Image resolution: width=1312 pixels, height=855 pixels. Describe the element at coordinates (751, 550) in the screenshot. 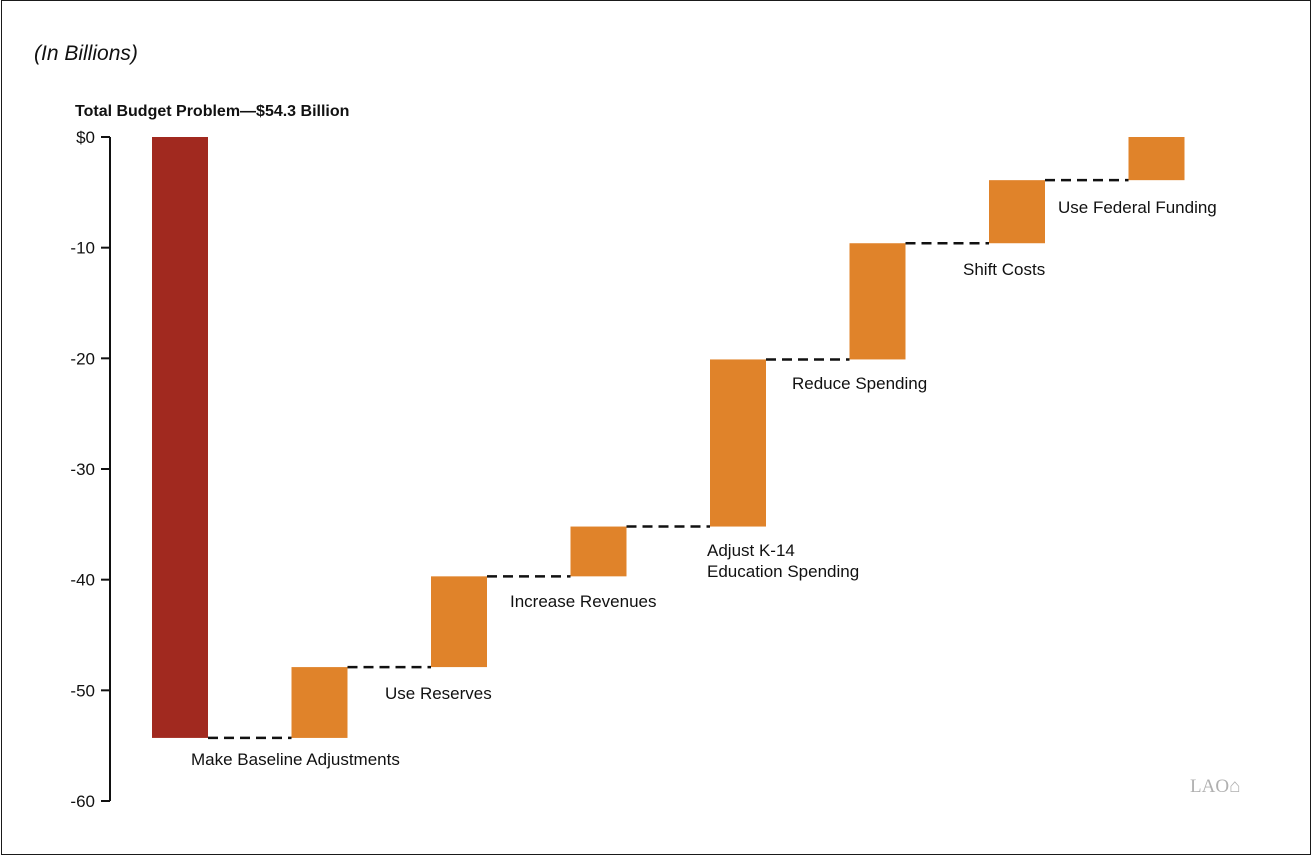

I see `category-label: Adjust K-14` at that location.